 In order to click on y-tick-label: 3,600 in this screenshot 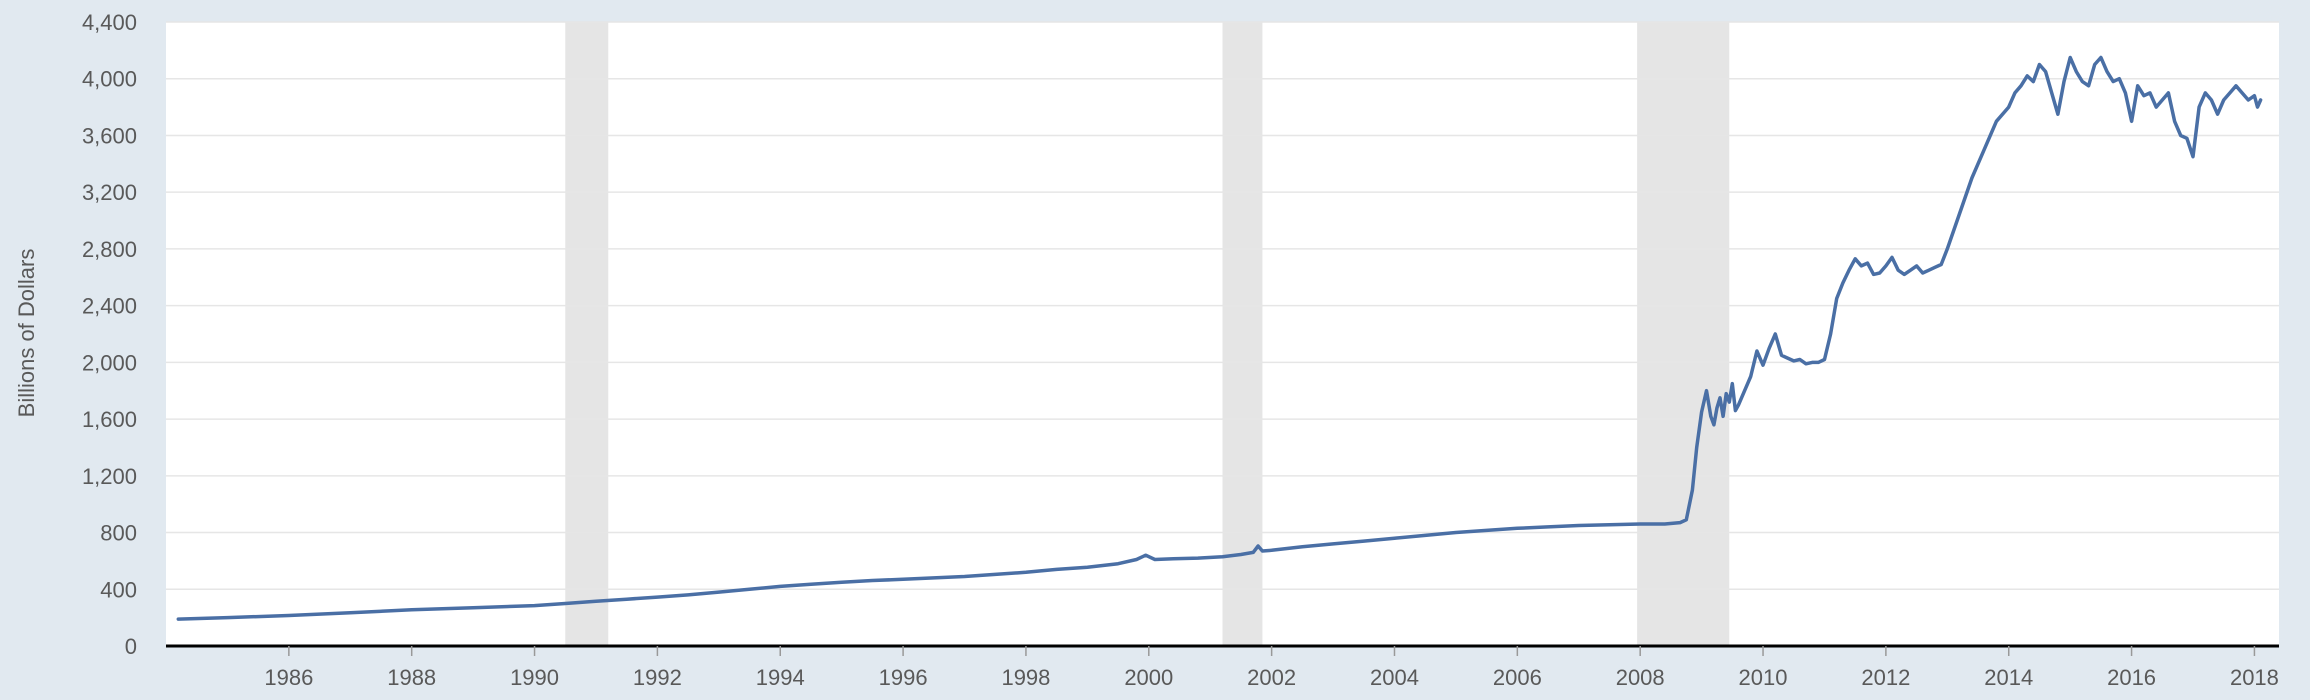, I will do `click(109, 135)`.